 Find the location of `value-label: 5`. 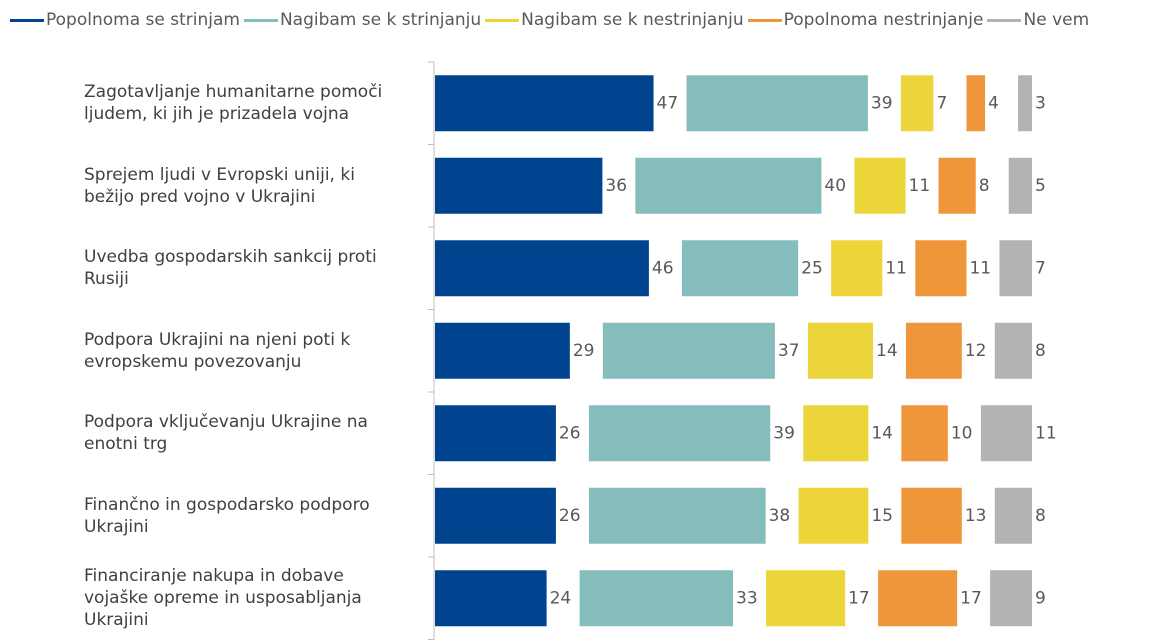

value-label: 5 is located at coordinates (1040, 186).